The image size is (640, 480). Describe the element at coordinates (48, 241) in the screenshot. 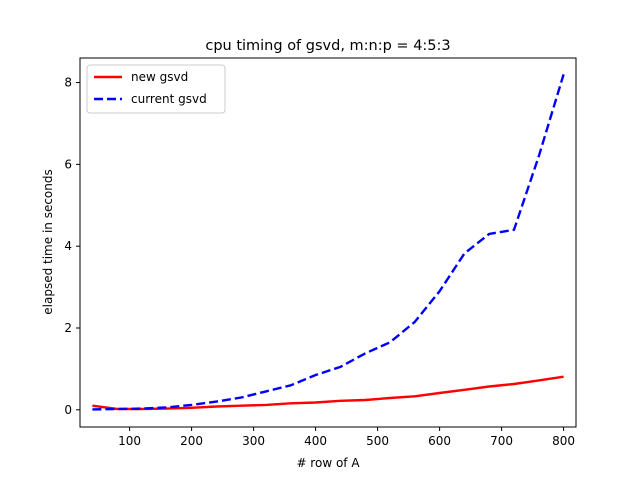

I see `y-axis-label: elapsed time in seconds` at that location.